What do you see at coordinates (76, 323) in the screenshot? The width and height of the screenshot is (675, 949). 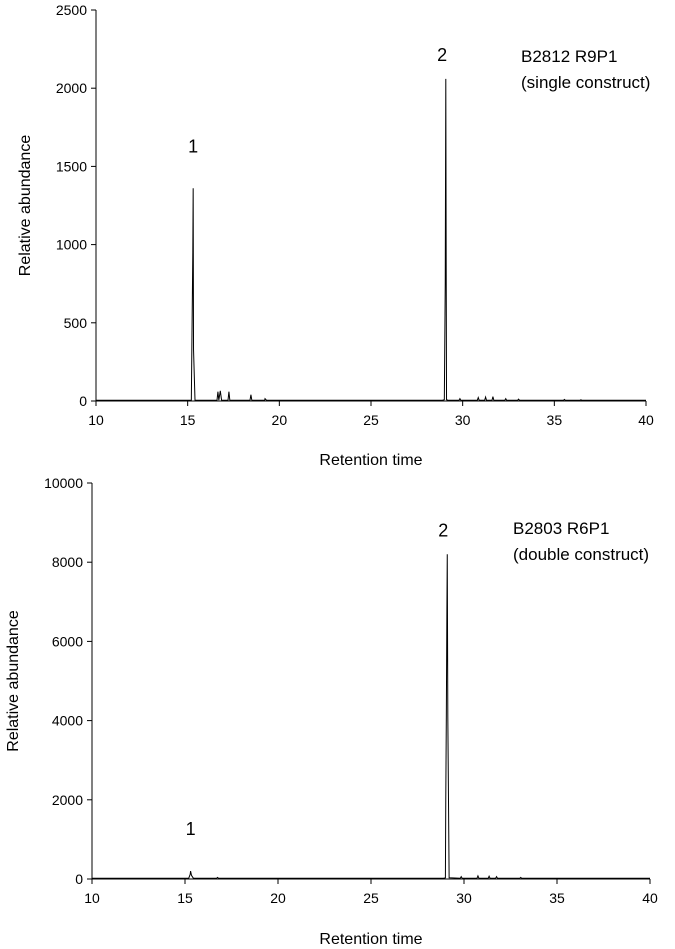 I see `y-tick-label: 500` at bounding box center [76, 323].